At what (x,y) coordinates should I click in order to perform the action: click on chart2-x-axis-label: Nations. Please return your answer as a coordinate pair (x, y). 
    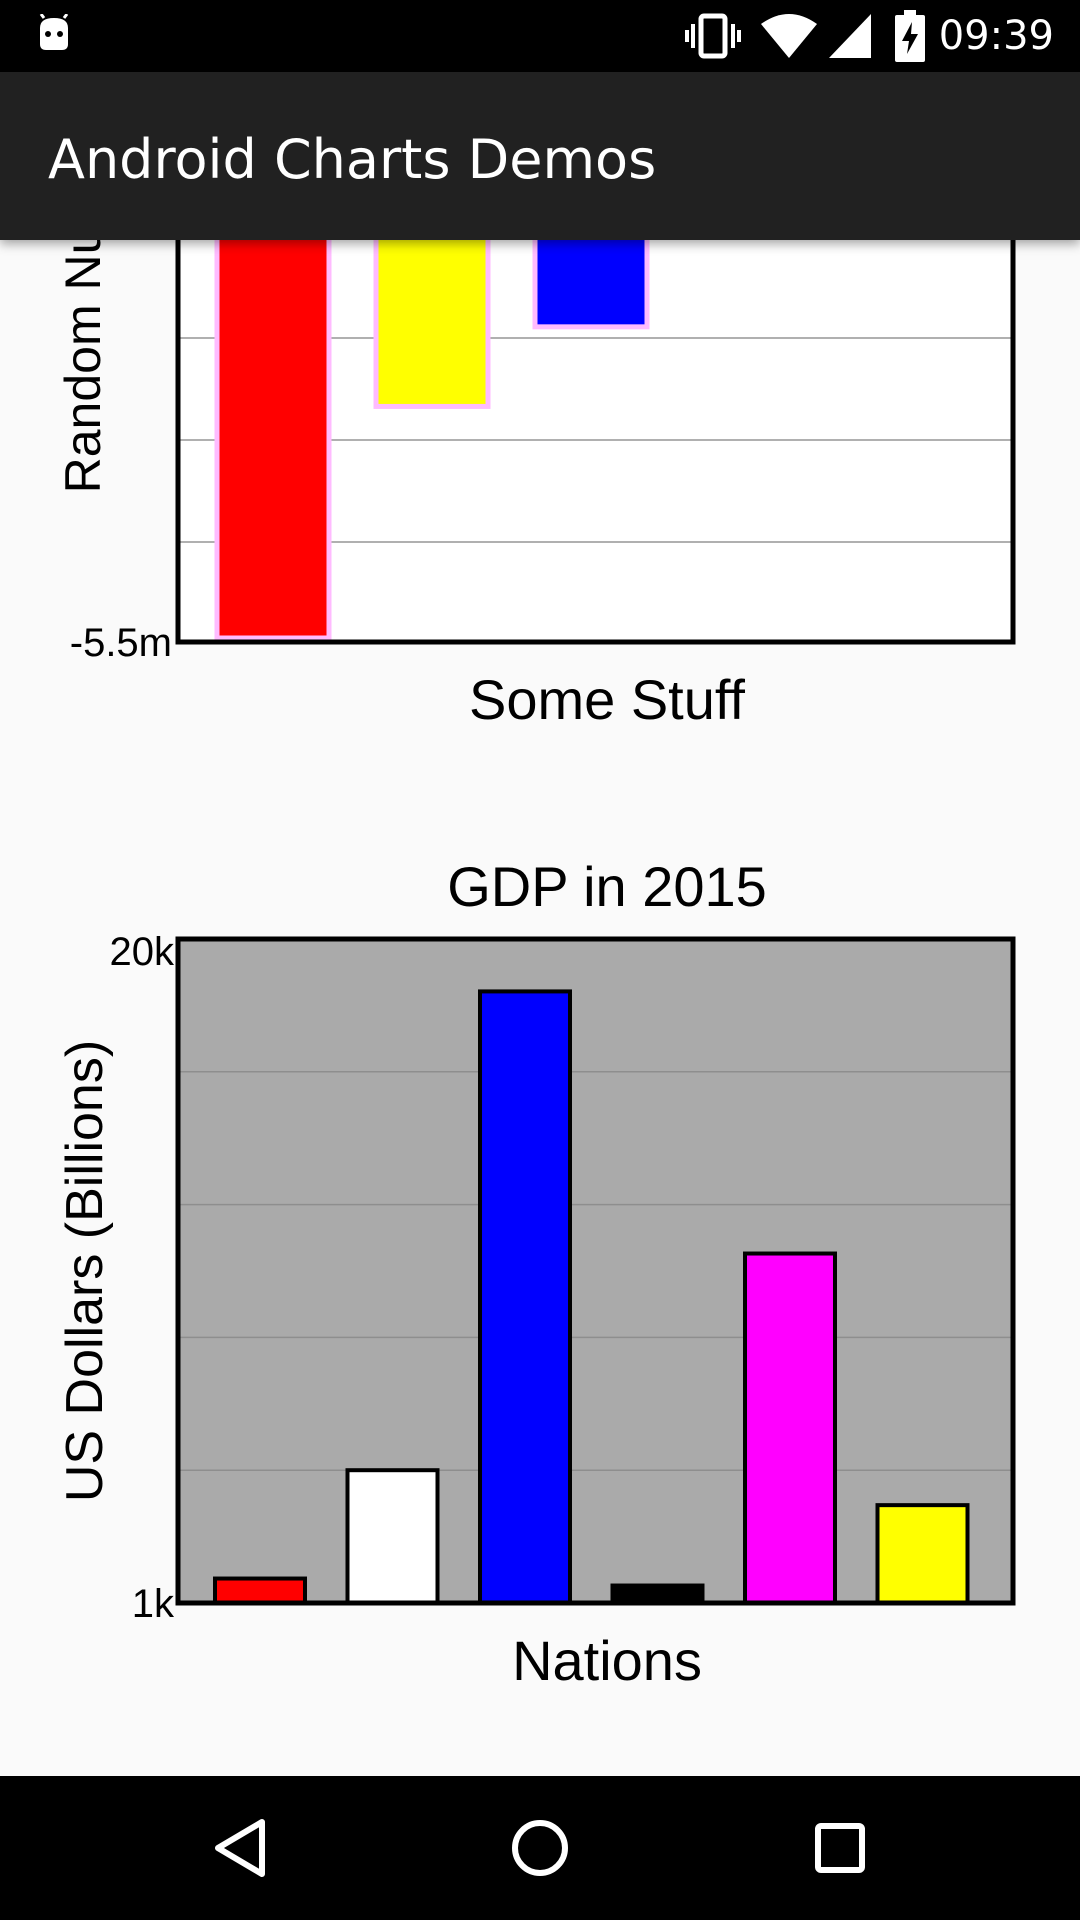
    Looking at the image, I should click on (607, 1660).